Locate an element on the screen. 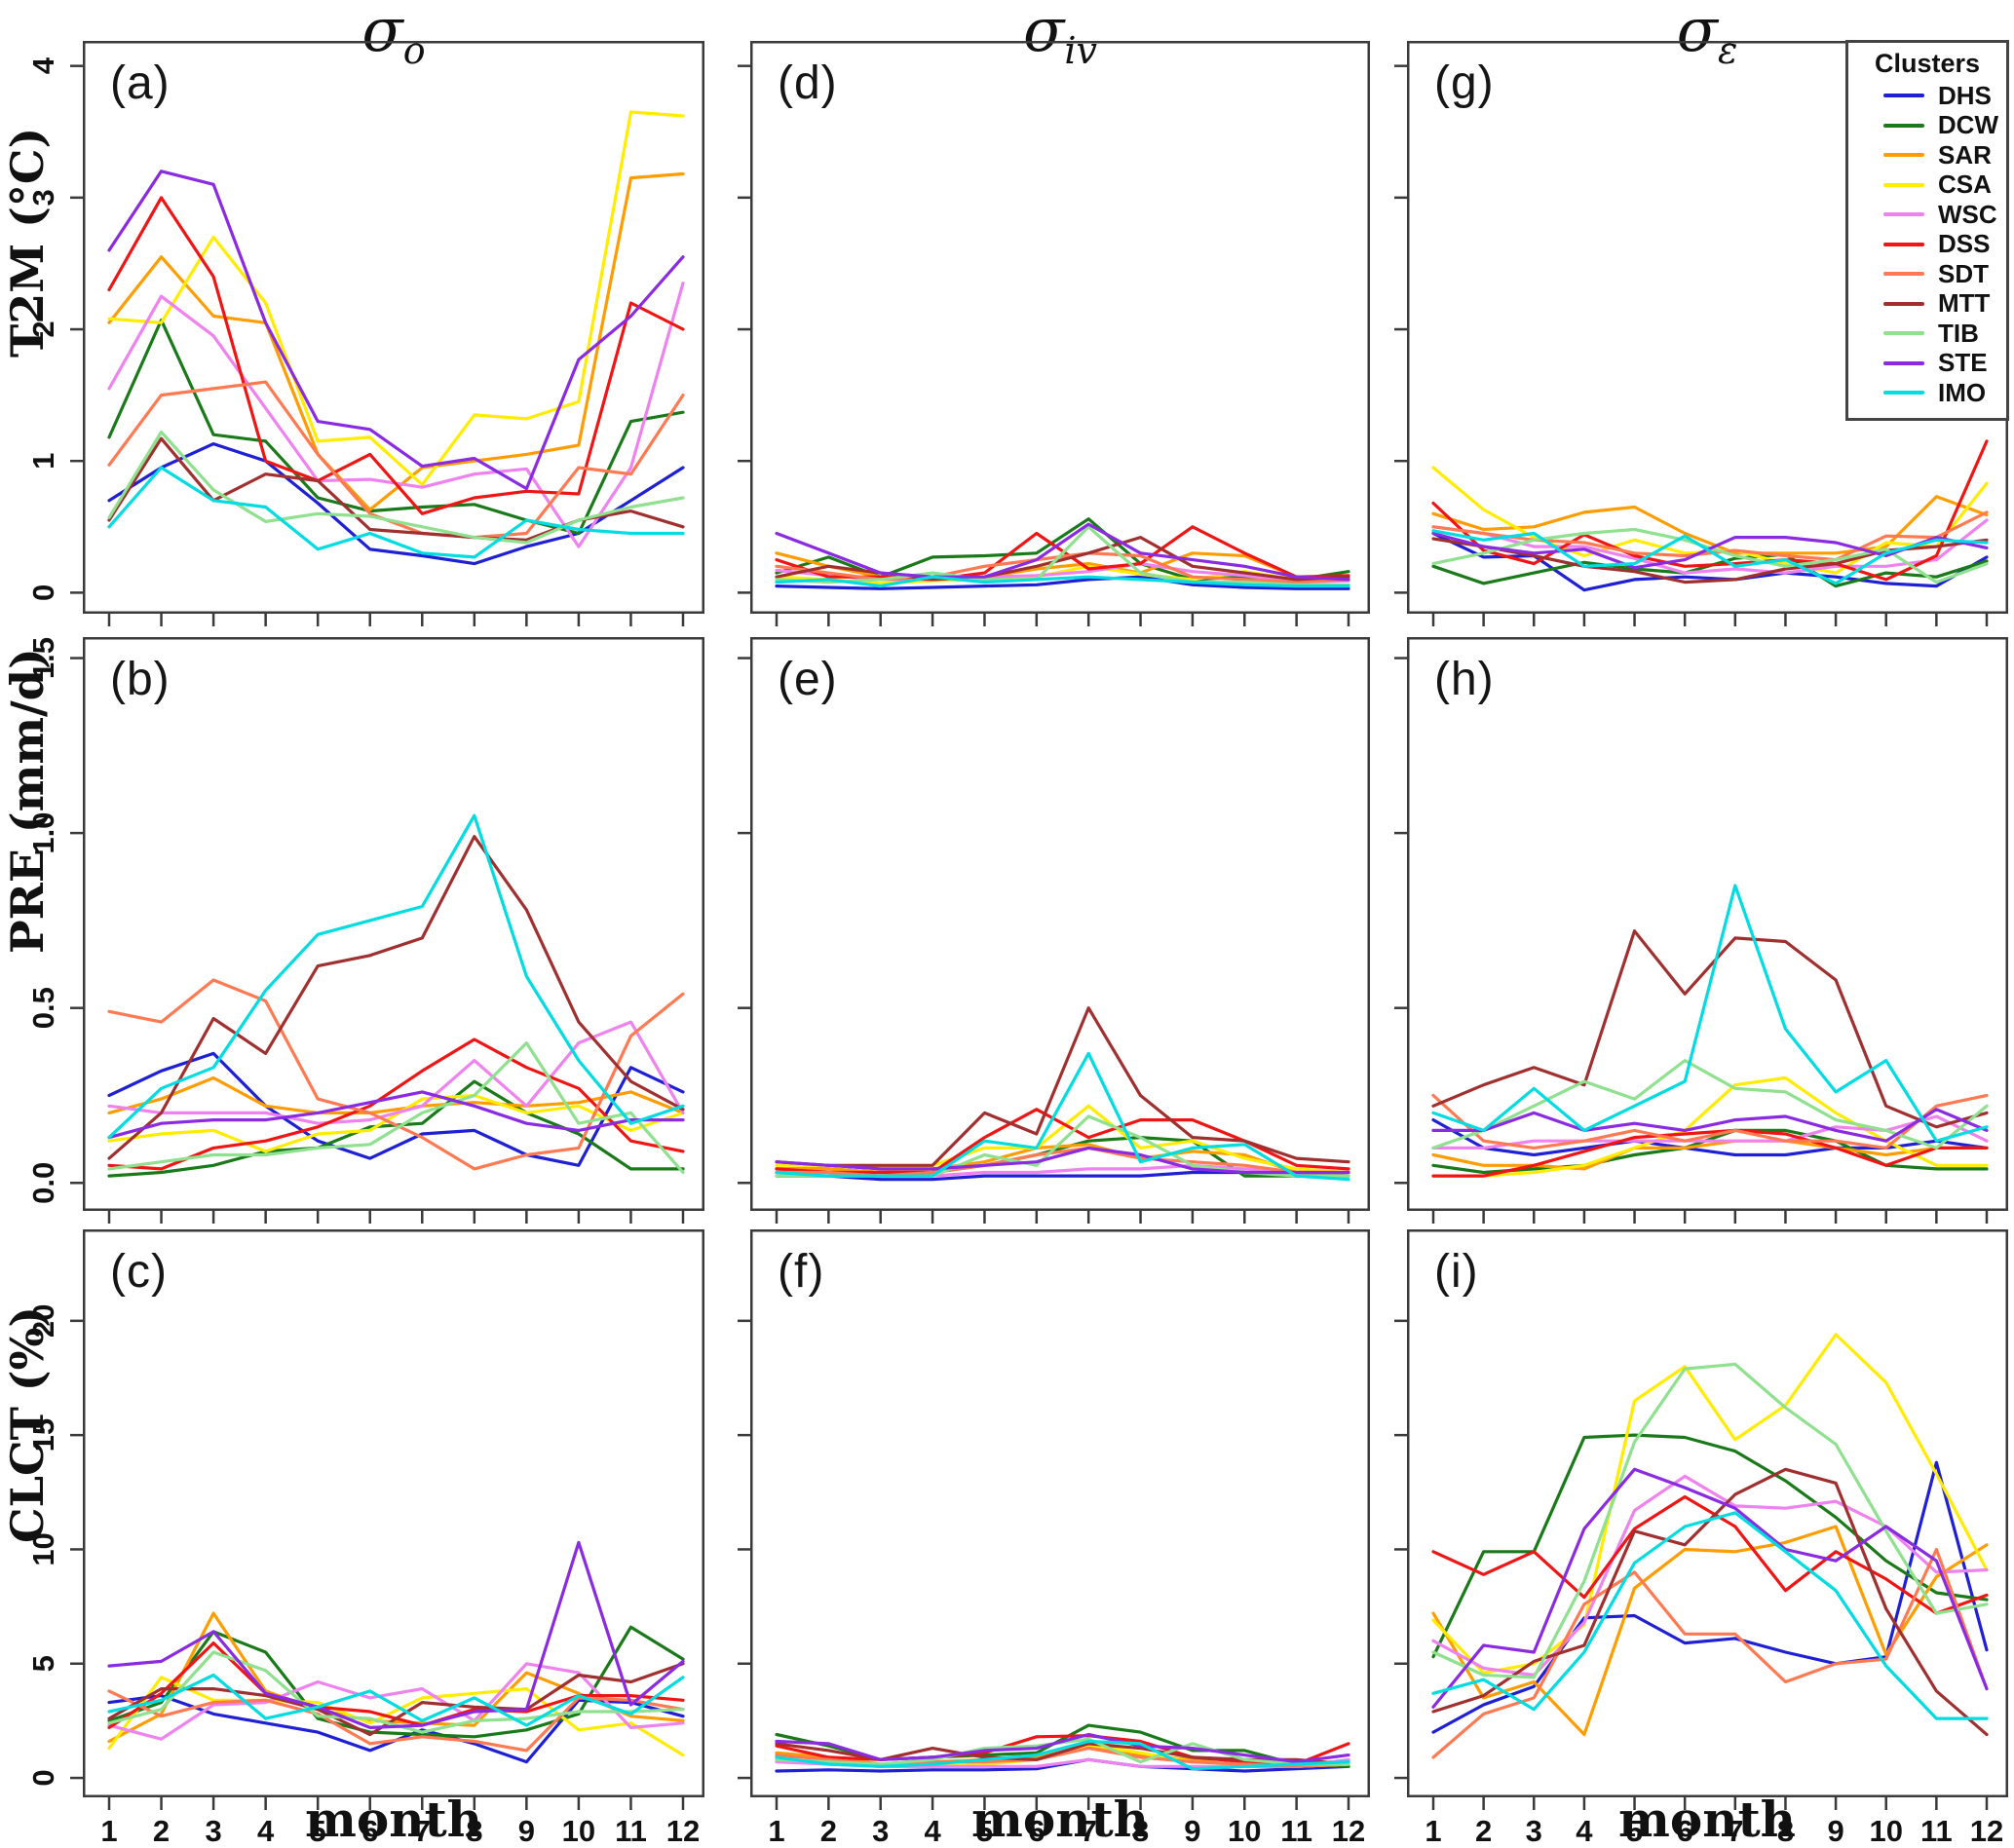 Image resolution: width=2014 pixels, height=1848 pixels. svg-text: 0.5 is located at coordinates (43, 1008).